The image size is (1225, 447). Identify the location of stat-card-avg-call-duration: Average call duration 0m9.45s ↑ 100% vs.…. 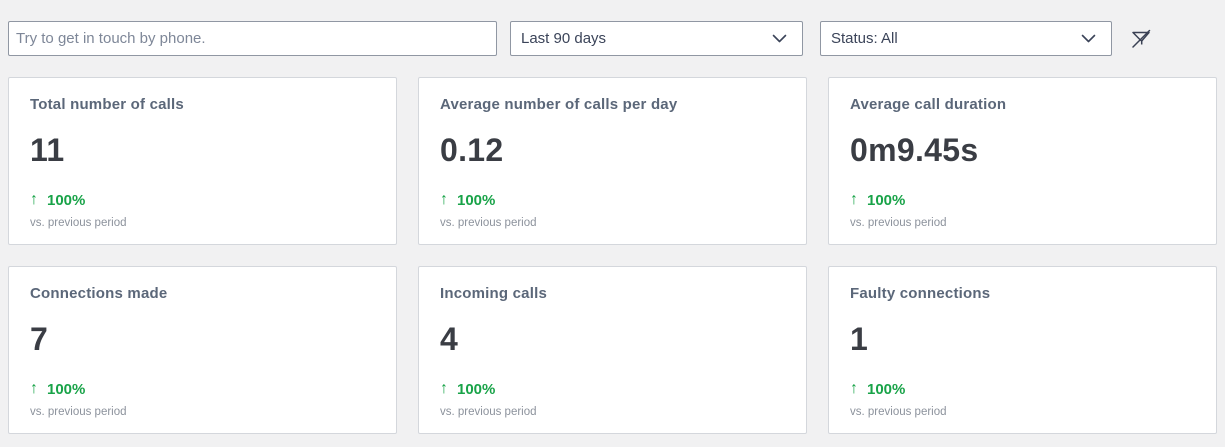
(1022, 161).